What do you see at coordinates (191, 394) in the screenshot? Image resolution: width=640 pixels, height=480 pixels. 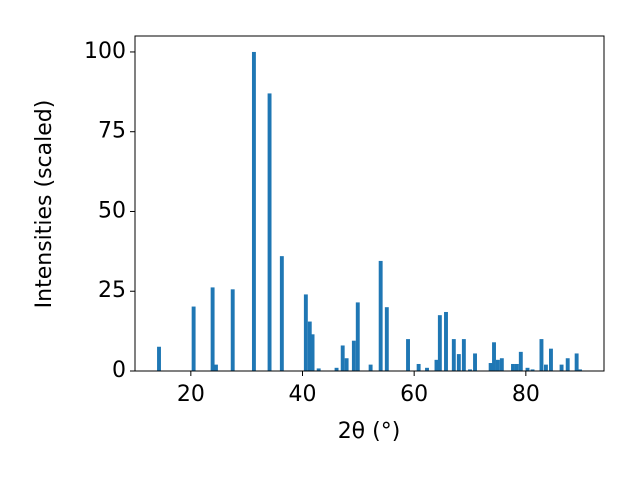 I see `x-tick-label: 20` at bounding box center [191, 394].